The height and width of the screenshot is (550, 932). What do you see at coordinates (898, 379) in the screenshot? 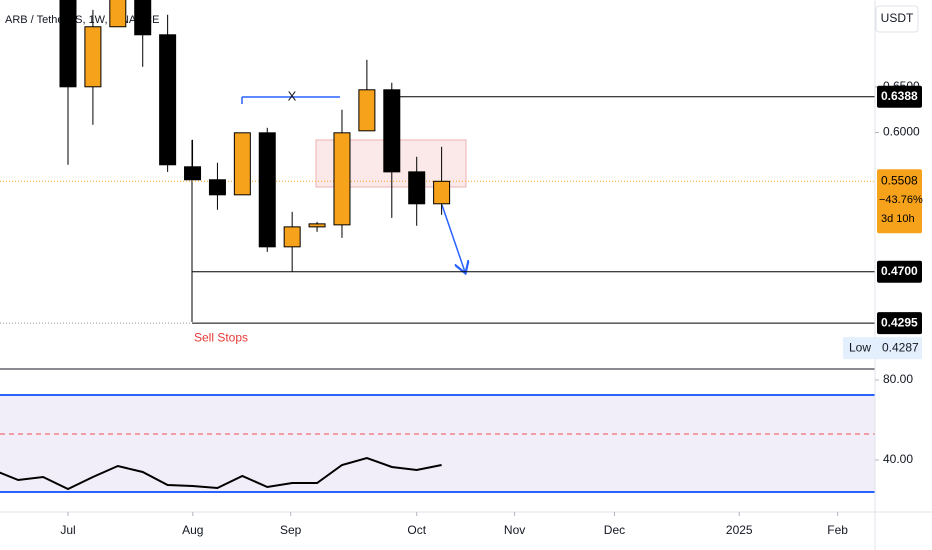
I see `indicator-y-tick-label: 80.00` at bounding box center [898, 379].